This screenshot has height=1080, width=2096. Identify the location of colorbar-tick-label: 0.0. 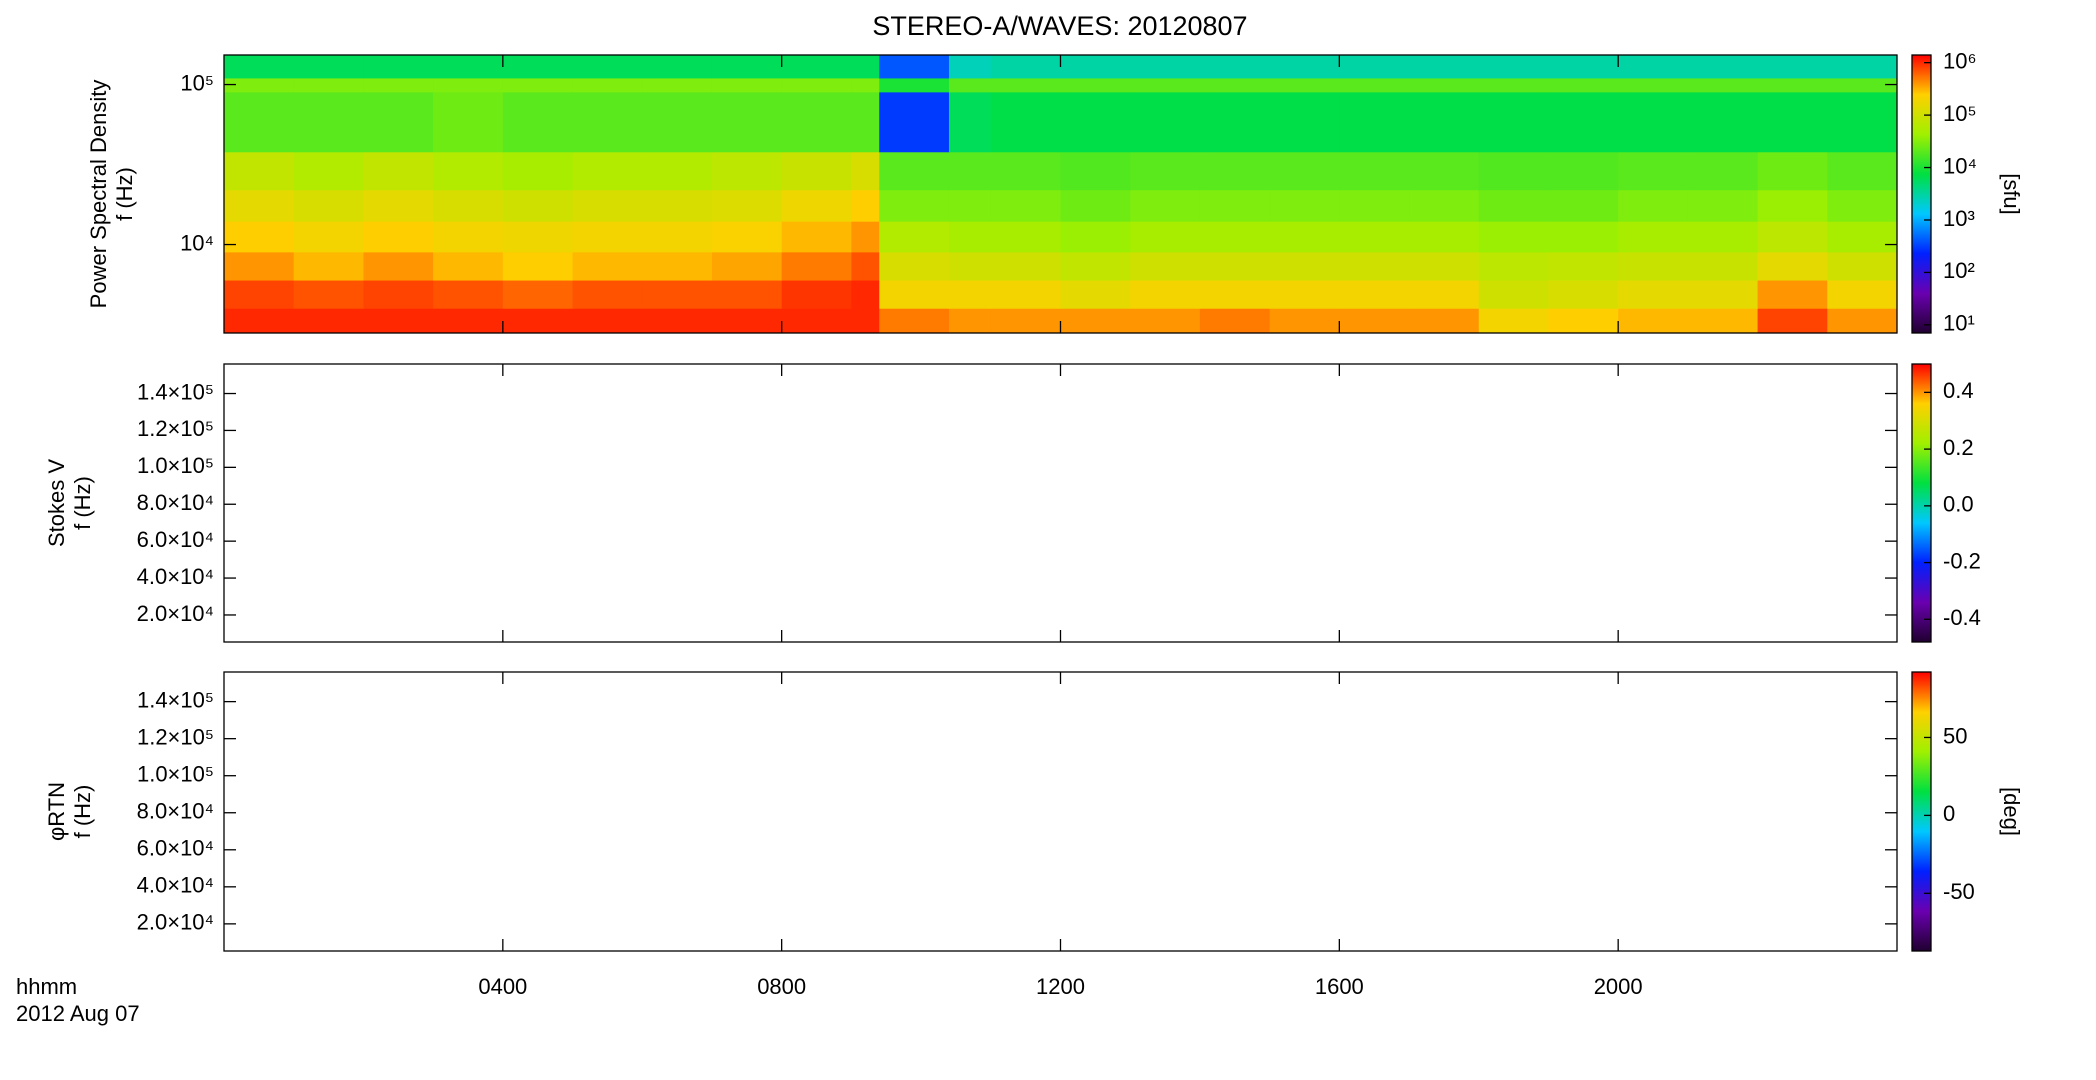
(1958, 504).